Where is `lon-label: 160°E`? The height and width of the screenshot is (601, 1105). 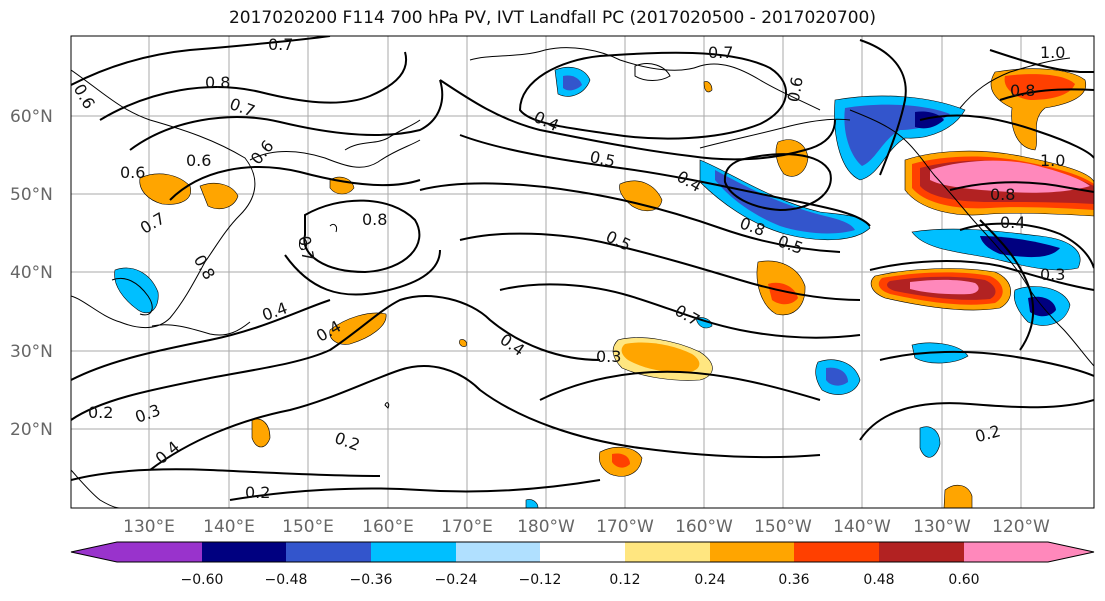 lon-label: 160°E is located at coordinates (388, 527).